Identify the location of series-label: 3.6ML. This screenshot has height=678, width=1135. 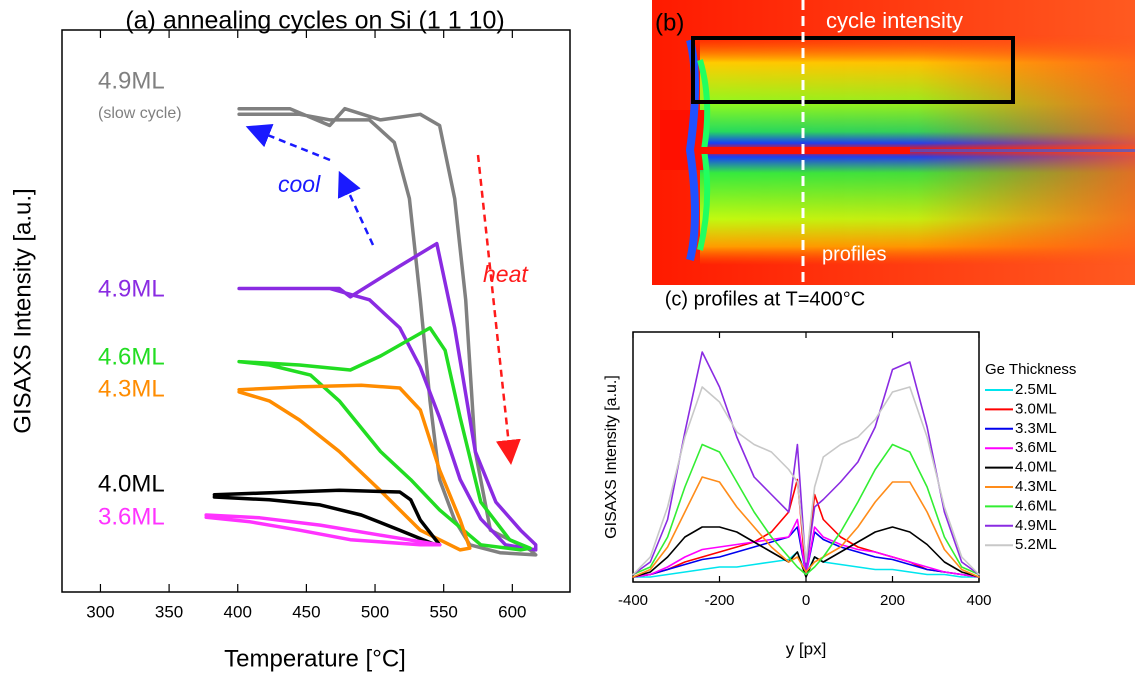
(131, 516).